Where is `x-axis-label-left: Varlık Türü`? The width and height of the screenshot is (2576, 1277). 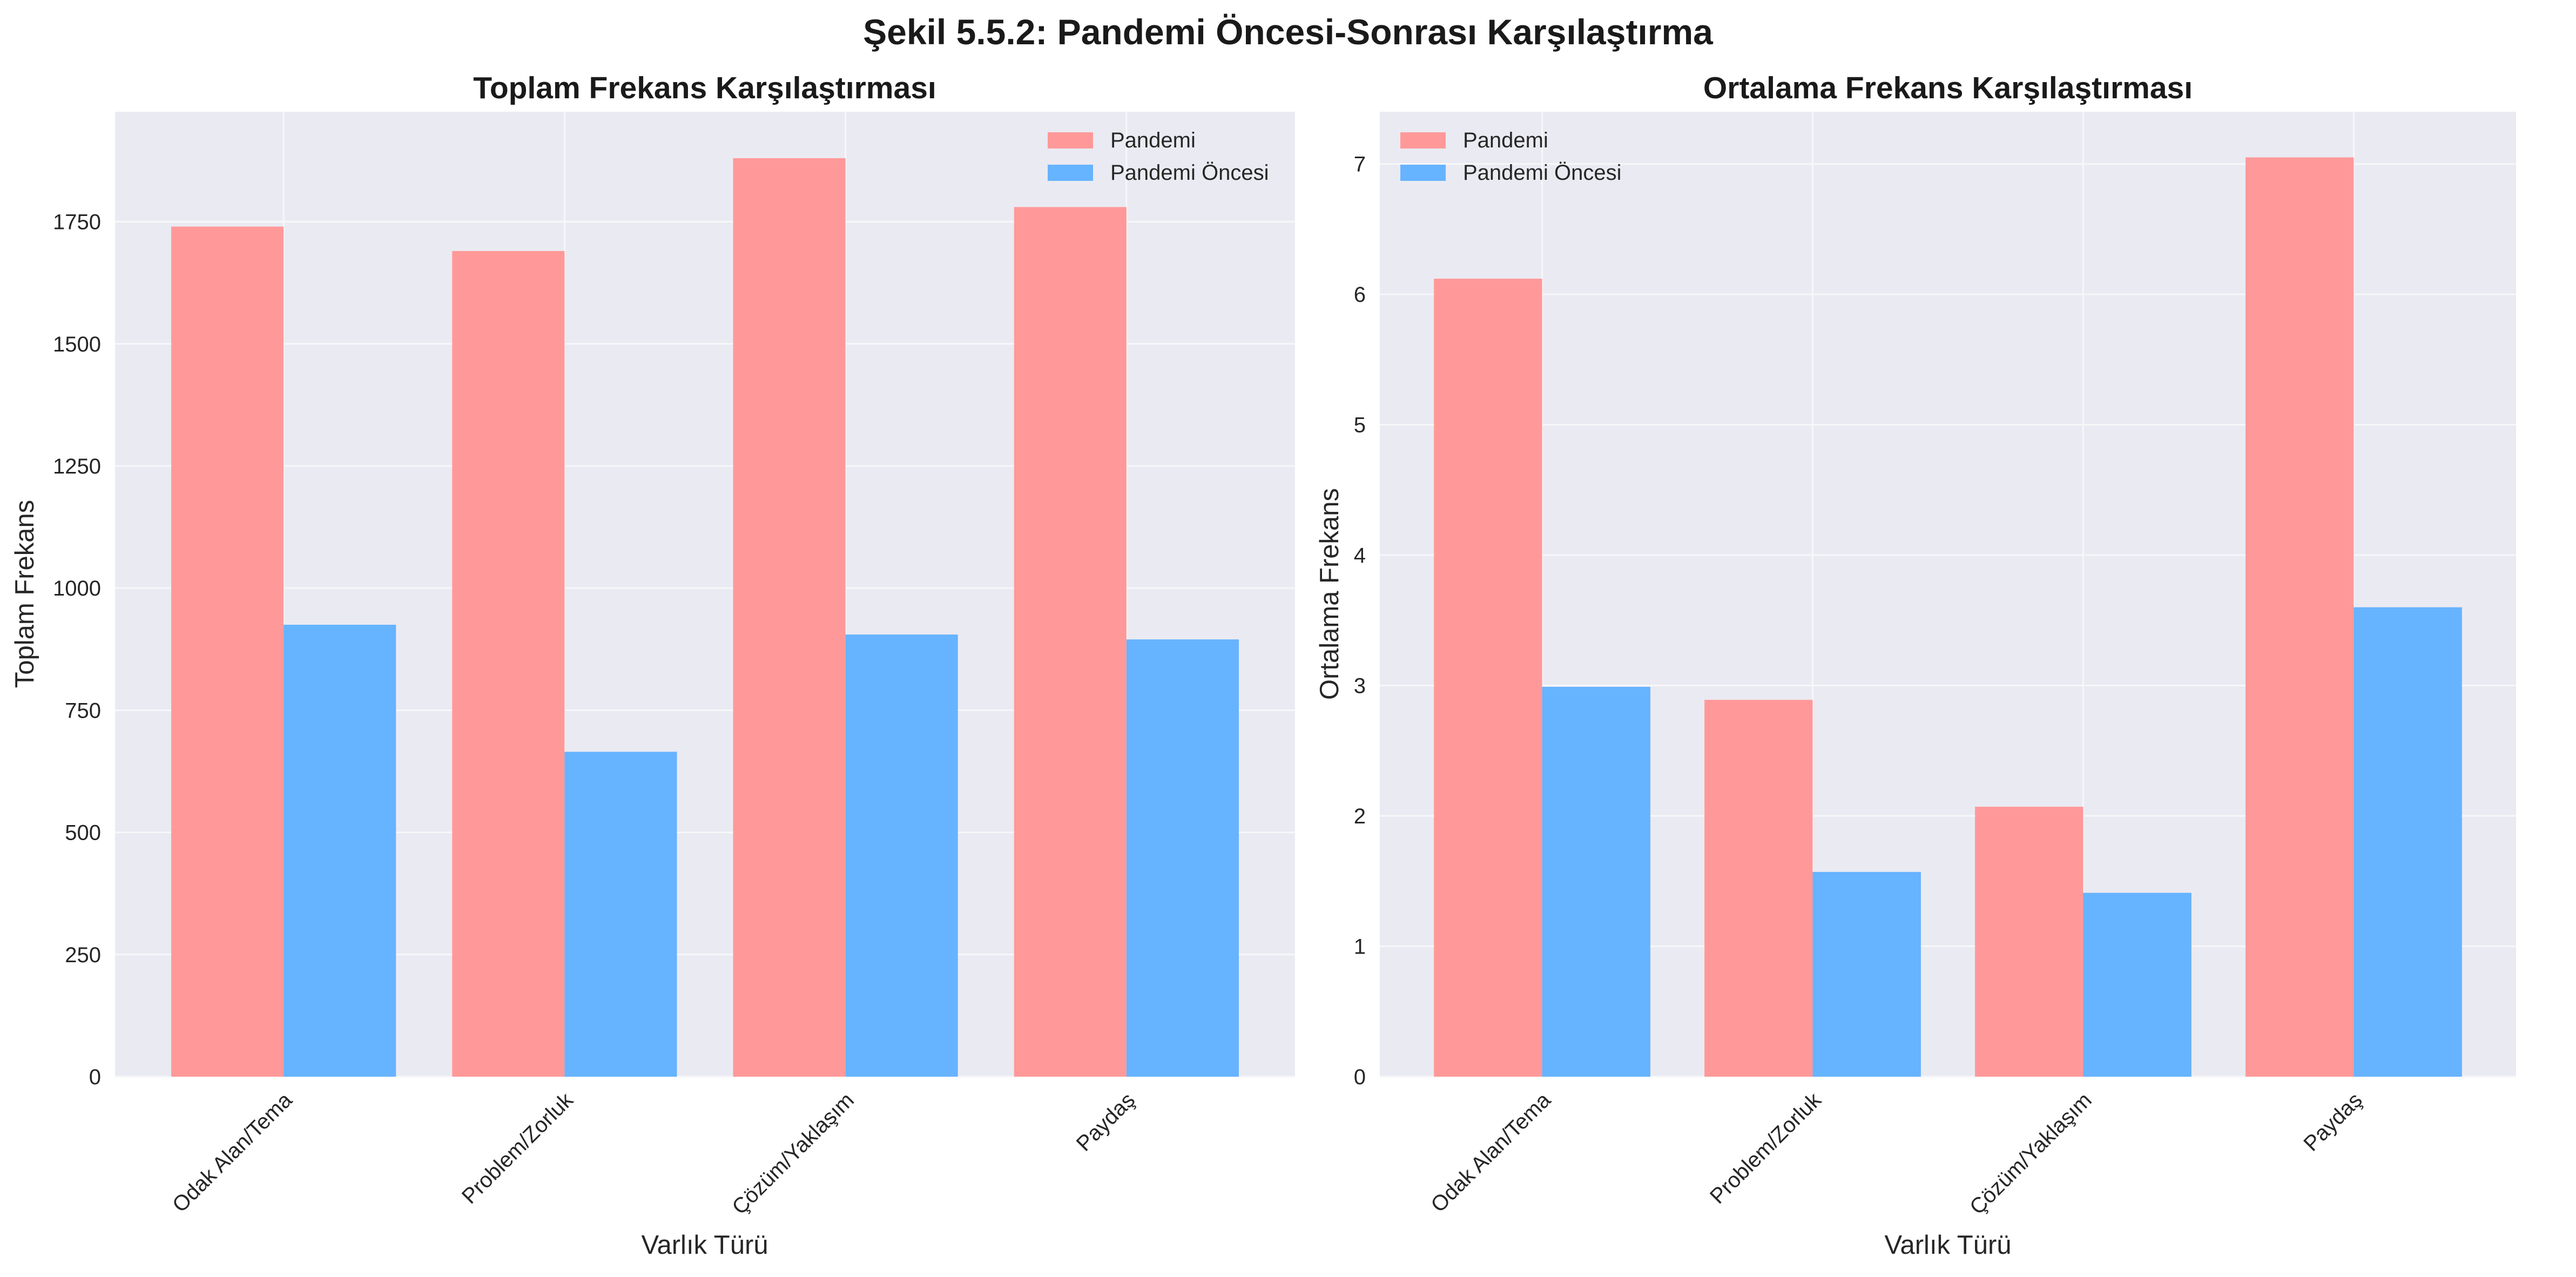
x-axis-label-left: Varlık Türü is located at coordinates (704, 1245).